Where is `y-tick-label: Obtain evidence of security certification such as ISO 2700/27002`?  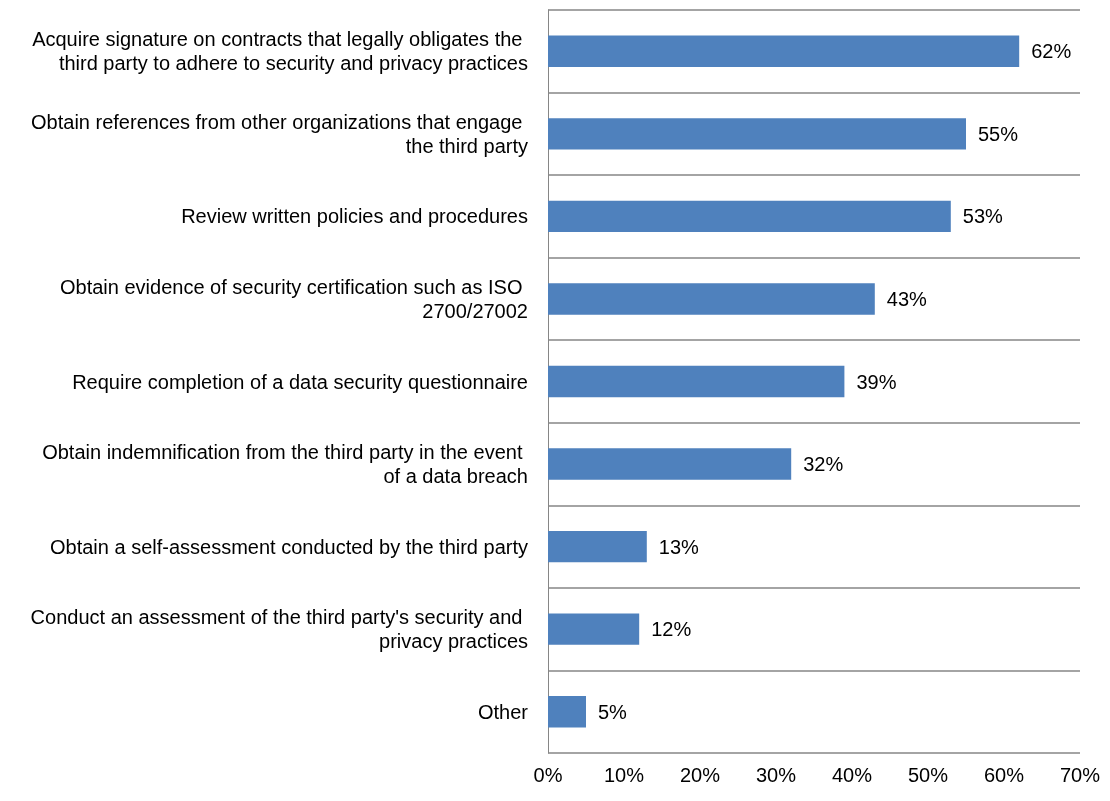 y-tick-label: Obtain evidence of security certification such as ISO 2700/27002 is located at coordinates (294, 298).